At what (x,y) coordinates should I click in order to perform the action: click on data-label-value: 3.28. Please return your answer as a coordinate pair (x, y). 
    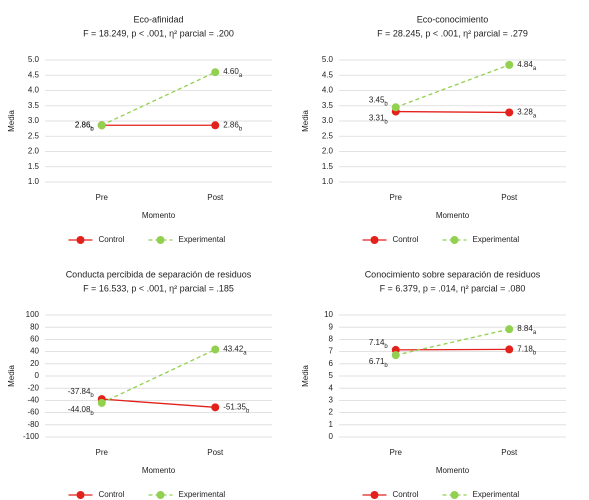
    Looking at the image, I should click on (525, 112).